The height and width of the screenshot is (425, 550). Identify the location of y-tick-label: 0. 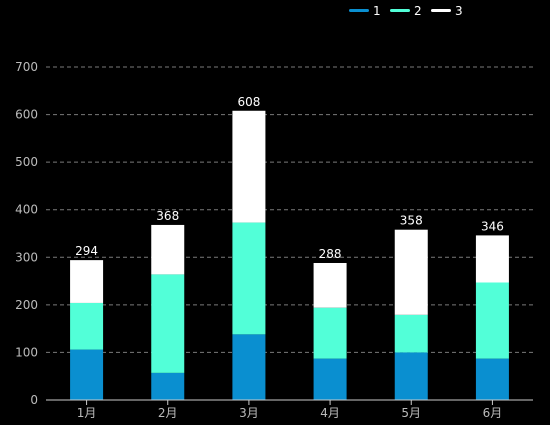
(34, 400).